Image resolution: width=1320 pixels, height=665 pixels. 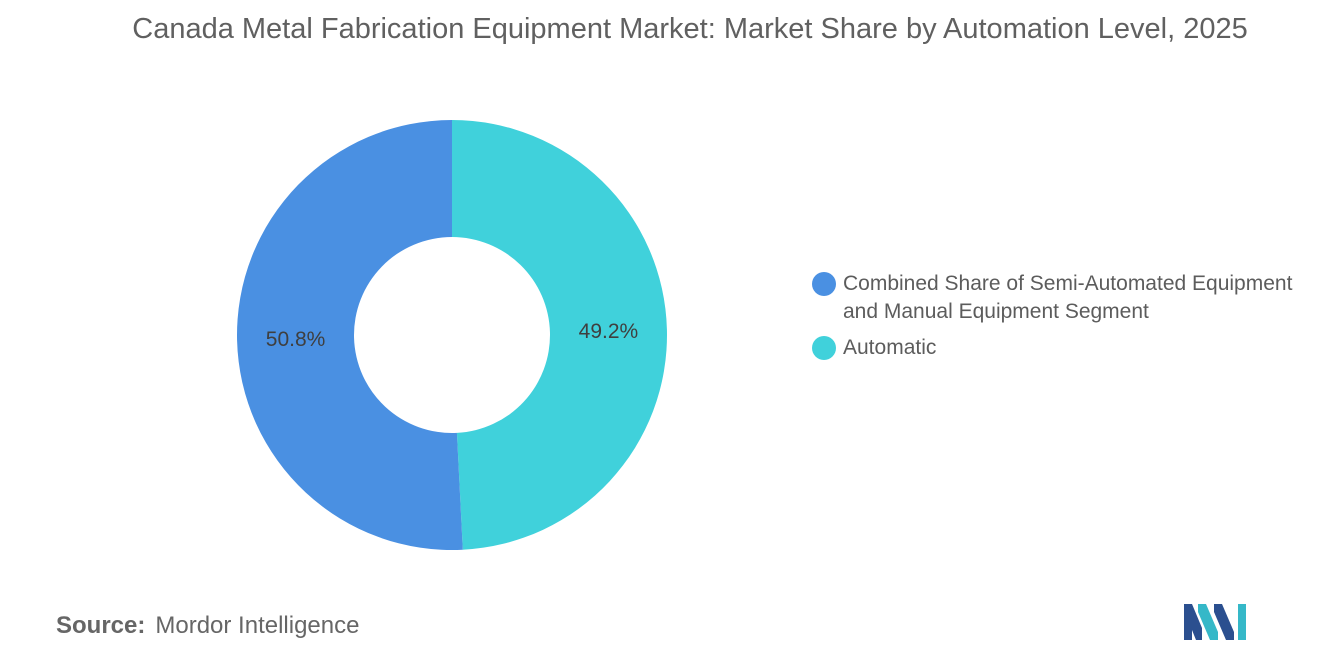 I want to click on slice-label-semi-manual: 50.8%, so click(x=296, y=339).